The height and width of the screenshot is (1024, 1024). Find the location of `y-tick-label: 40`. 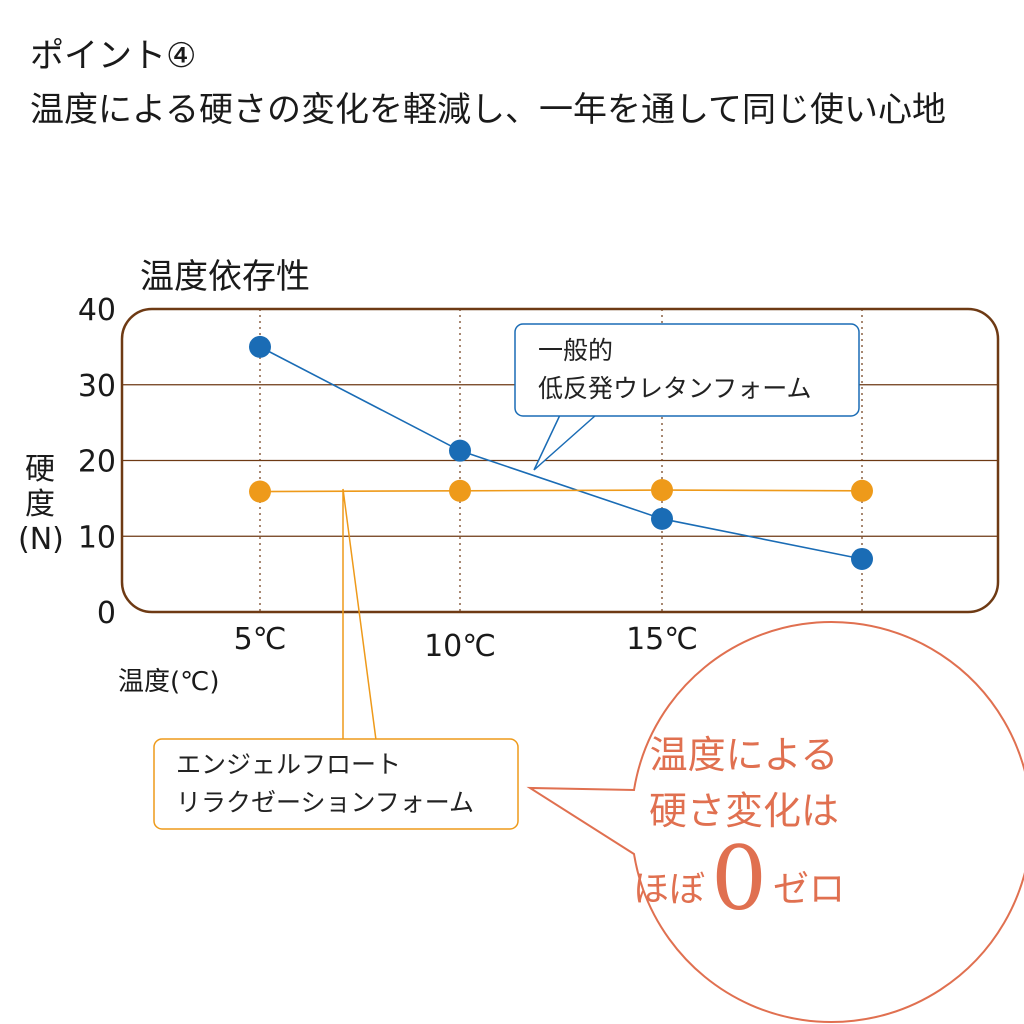

y-tick-label: 40 is located at coordinates (97, 310).